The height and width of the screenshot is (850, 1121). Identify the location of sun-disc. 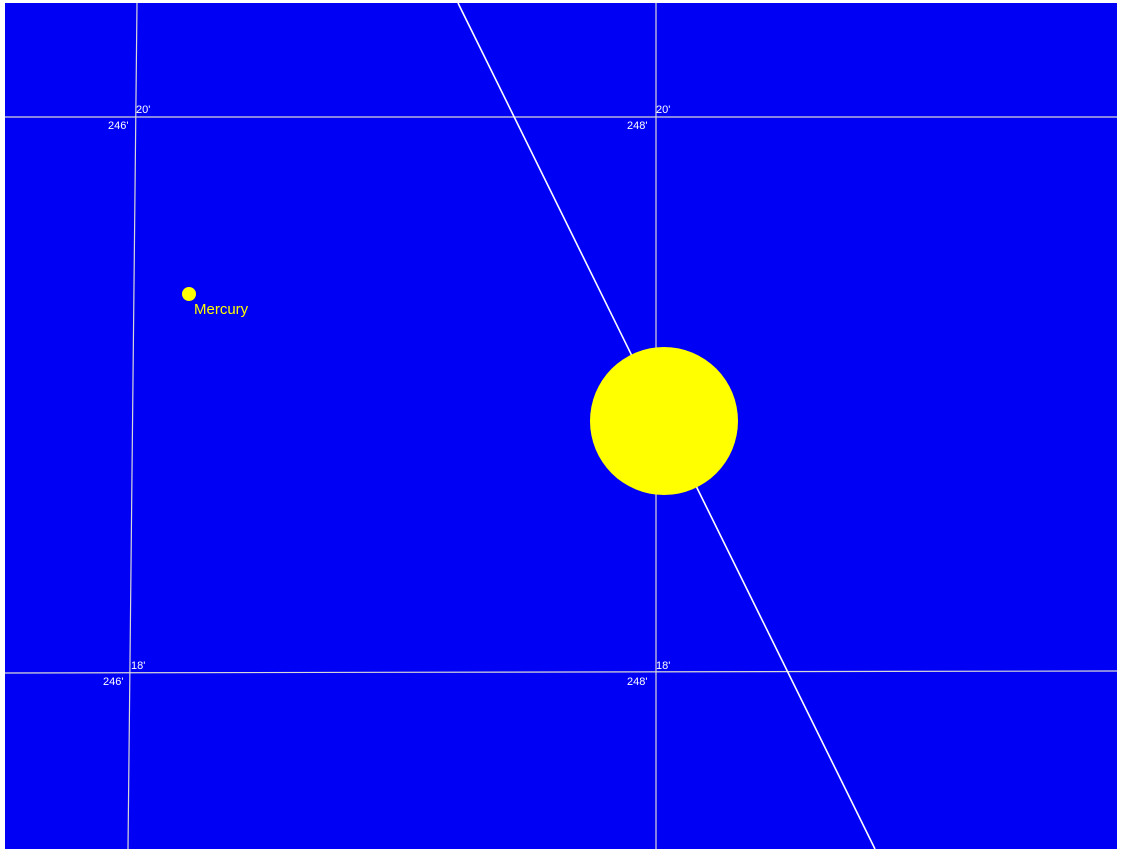
(664, 421).